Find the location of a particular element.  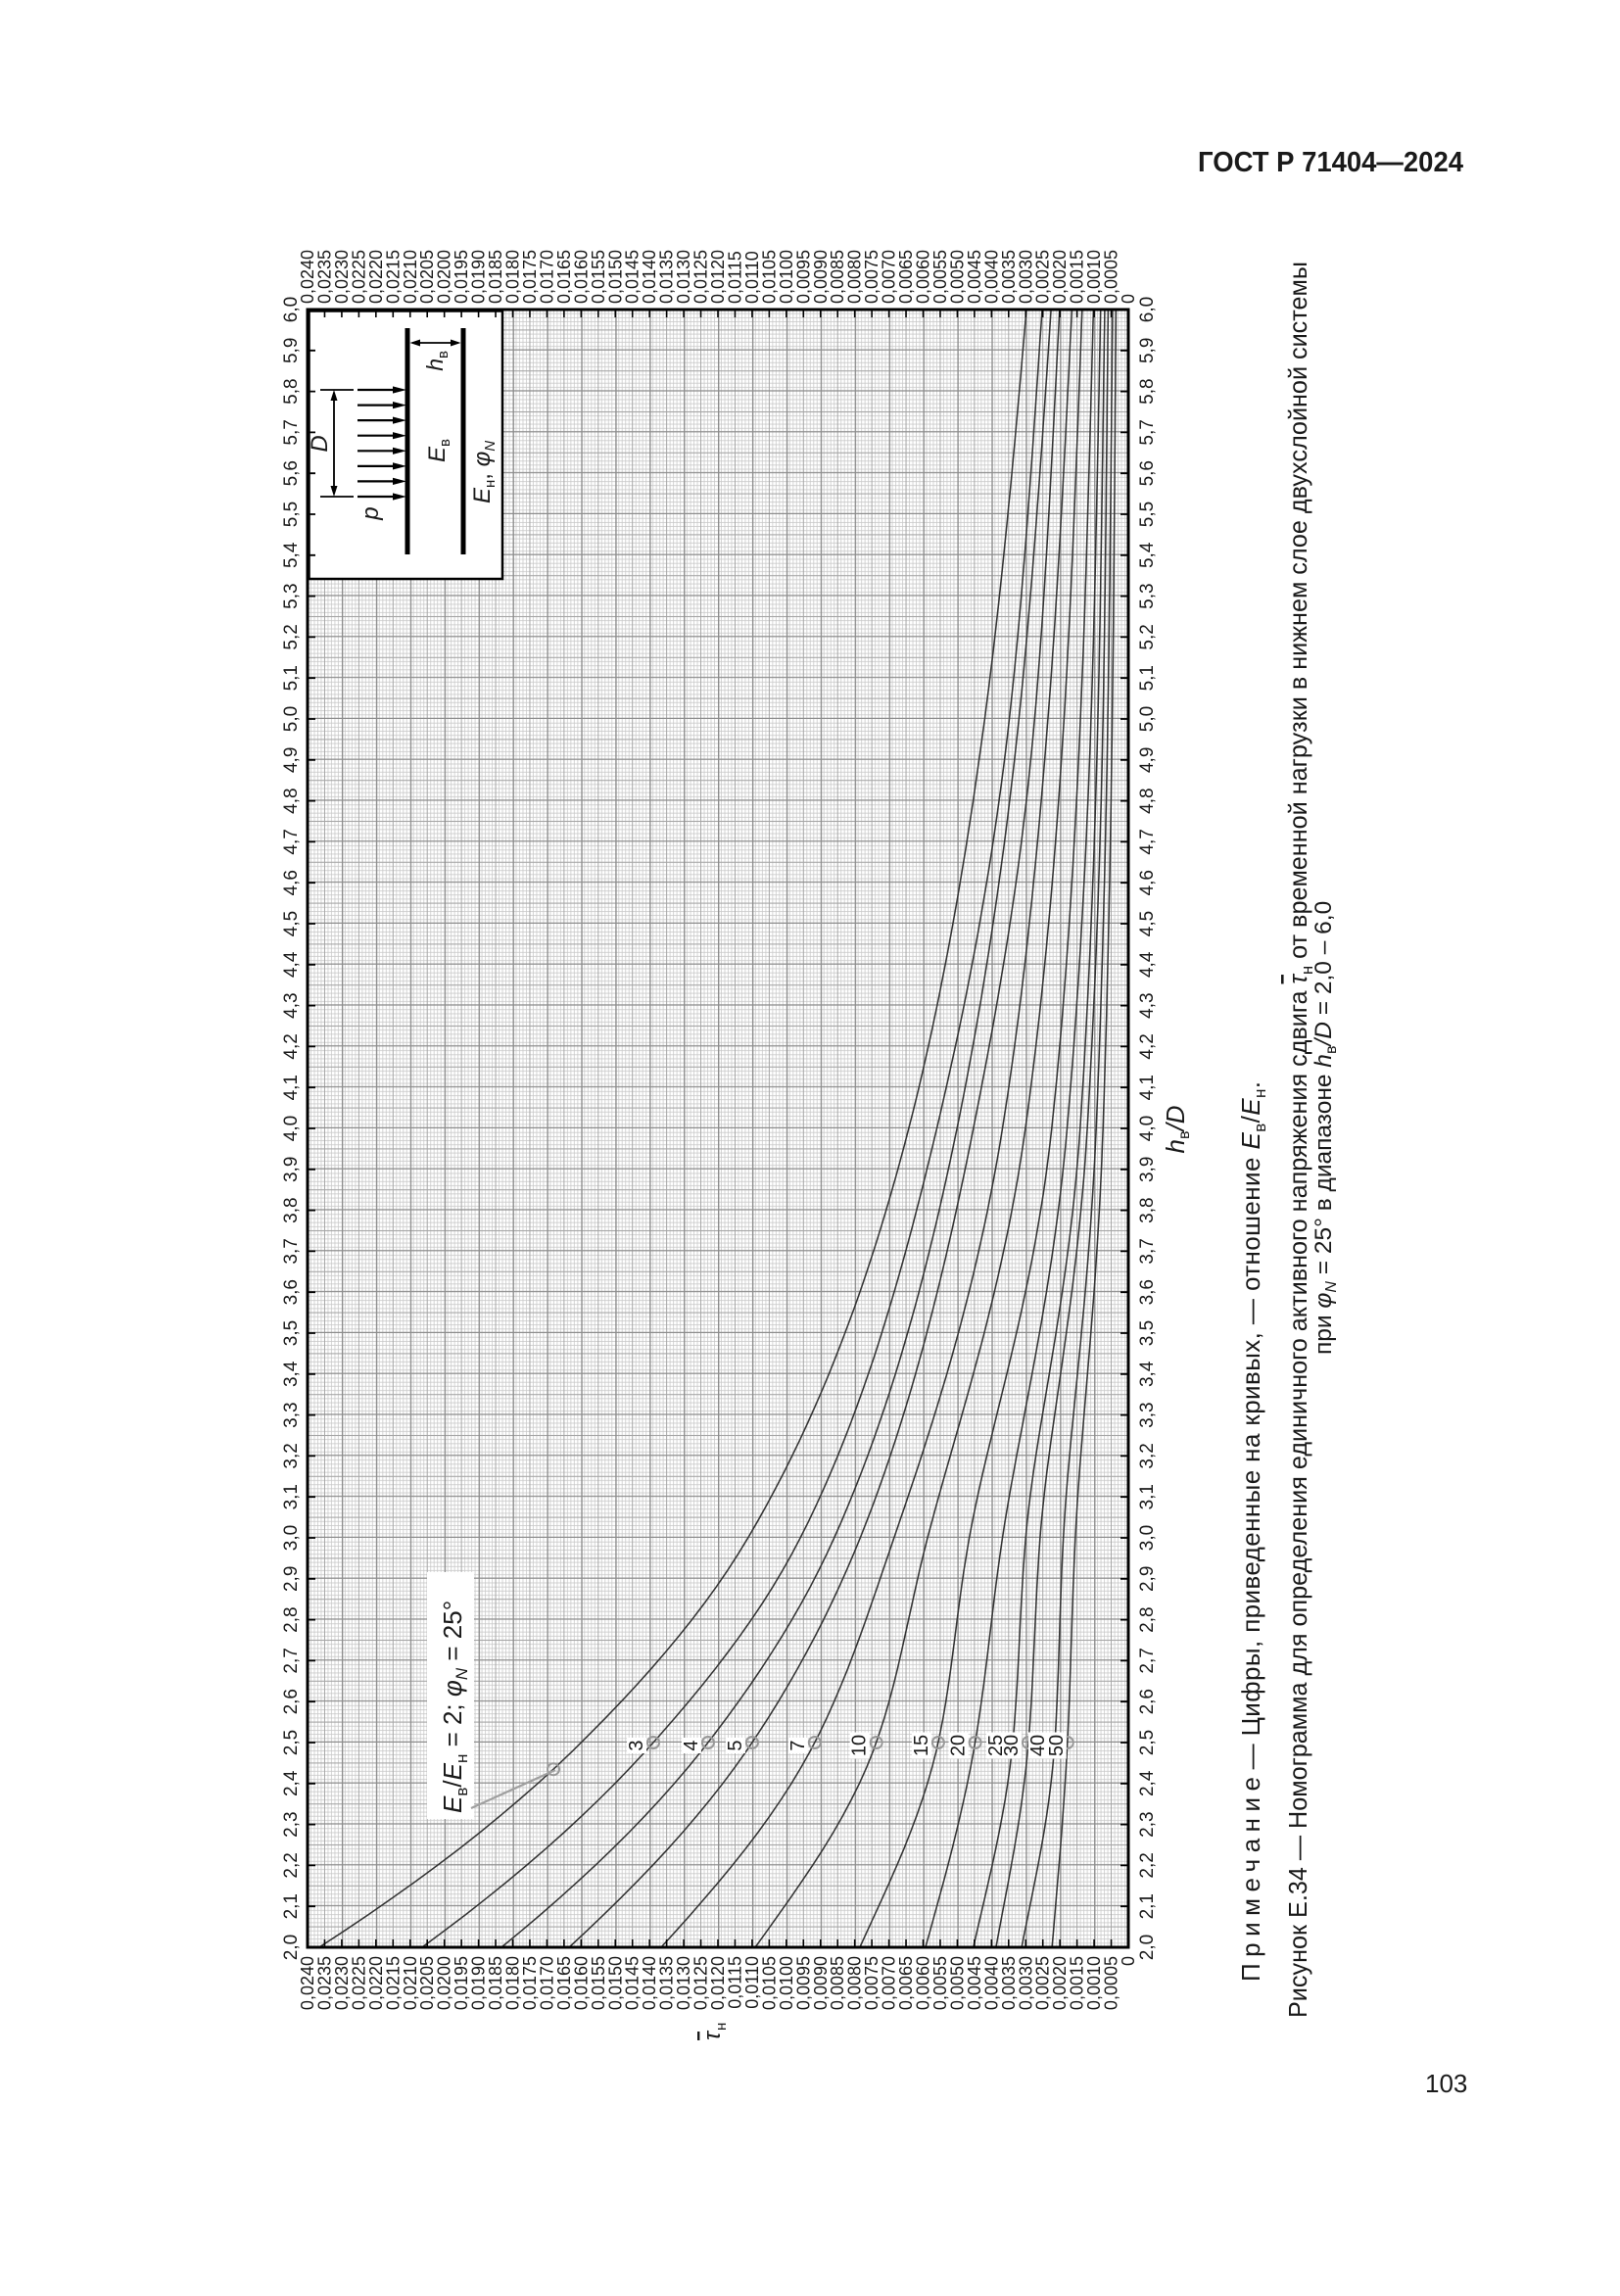

svg-text: 0,0210 is located at coordinates (410, 277).